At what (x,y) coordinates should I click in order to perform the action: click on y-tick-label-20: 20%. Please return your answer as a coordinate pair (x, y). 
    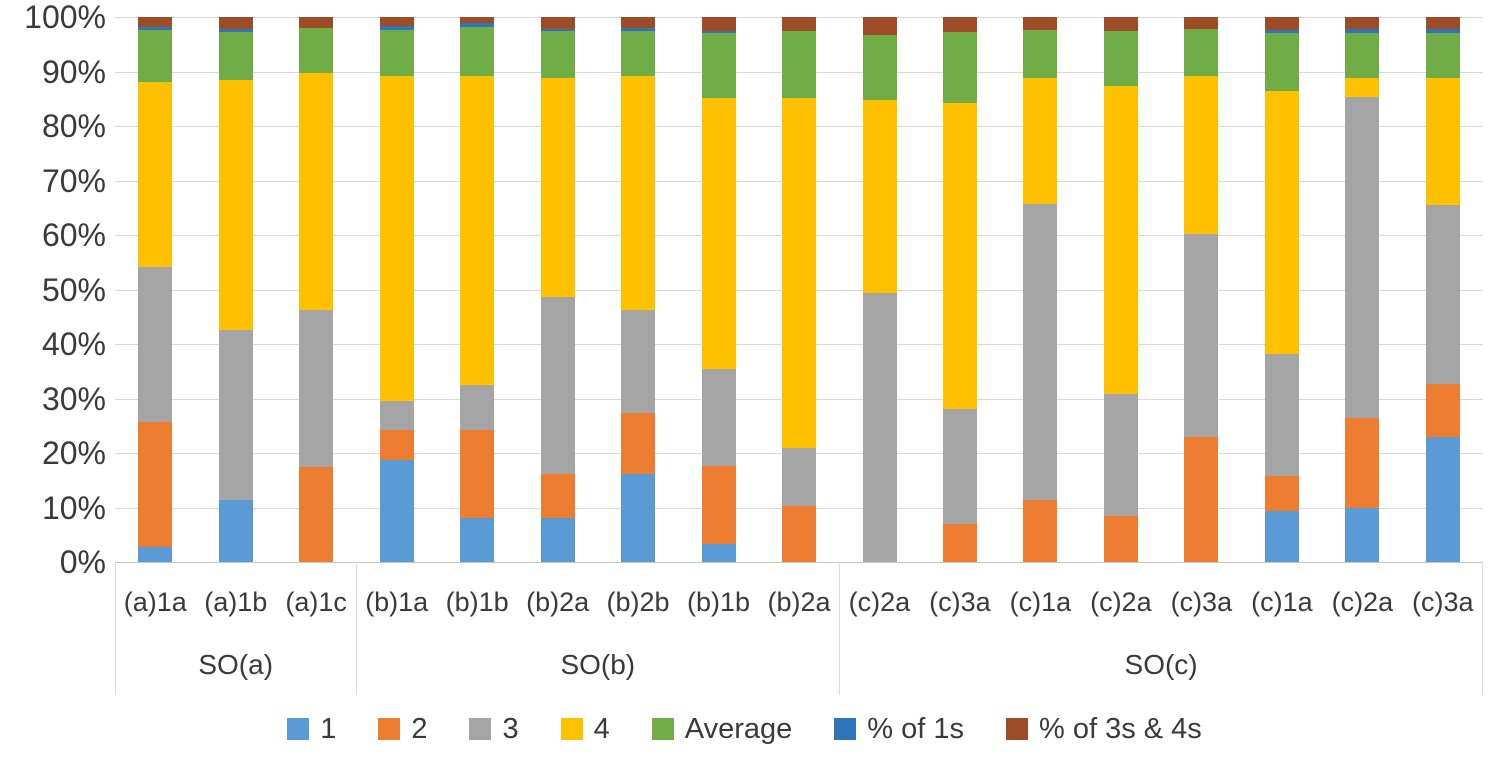
    Looking at the image, I should click on (73, 453).